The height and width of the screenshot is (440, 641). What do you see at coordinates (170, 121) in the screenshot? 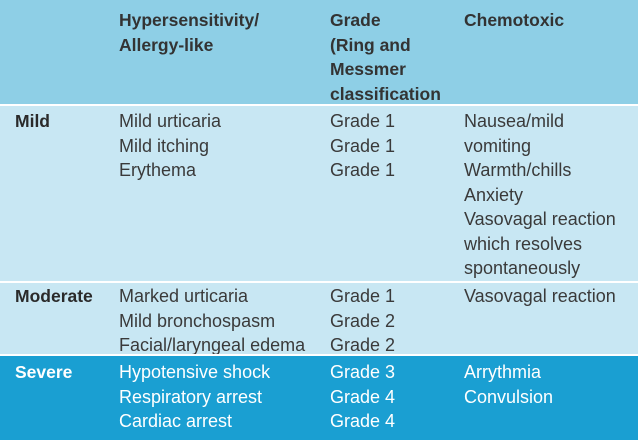
I see `reaction-item: Mild urticaria` at bounding box center [170, 121].